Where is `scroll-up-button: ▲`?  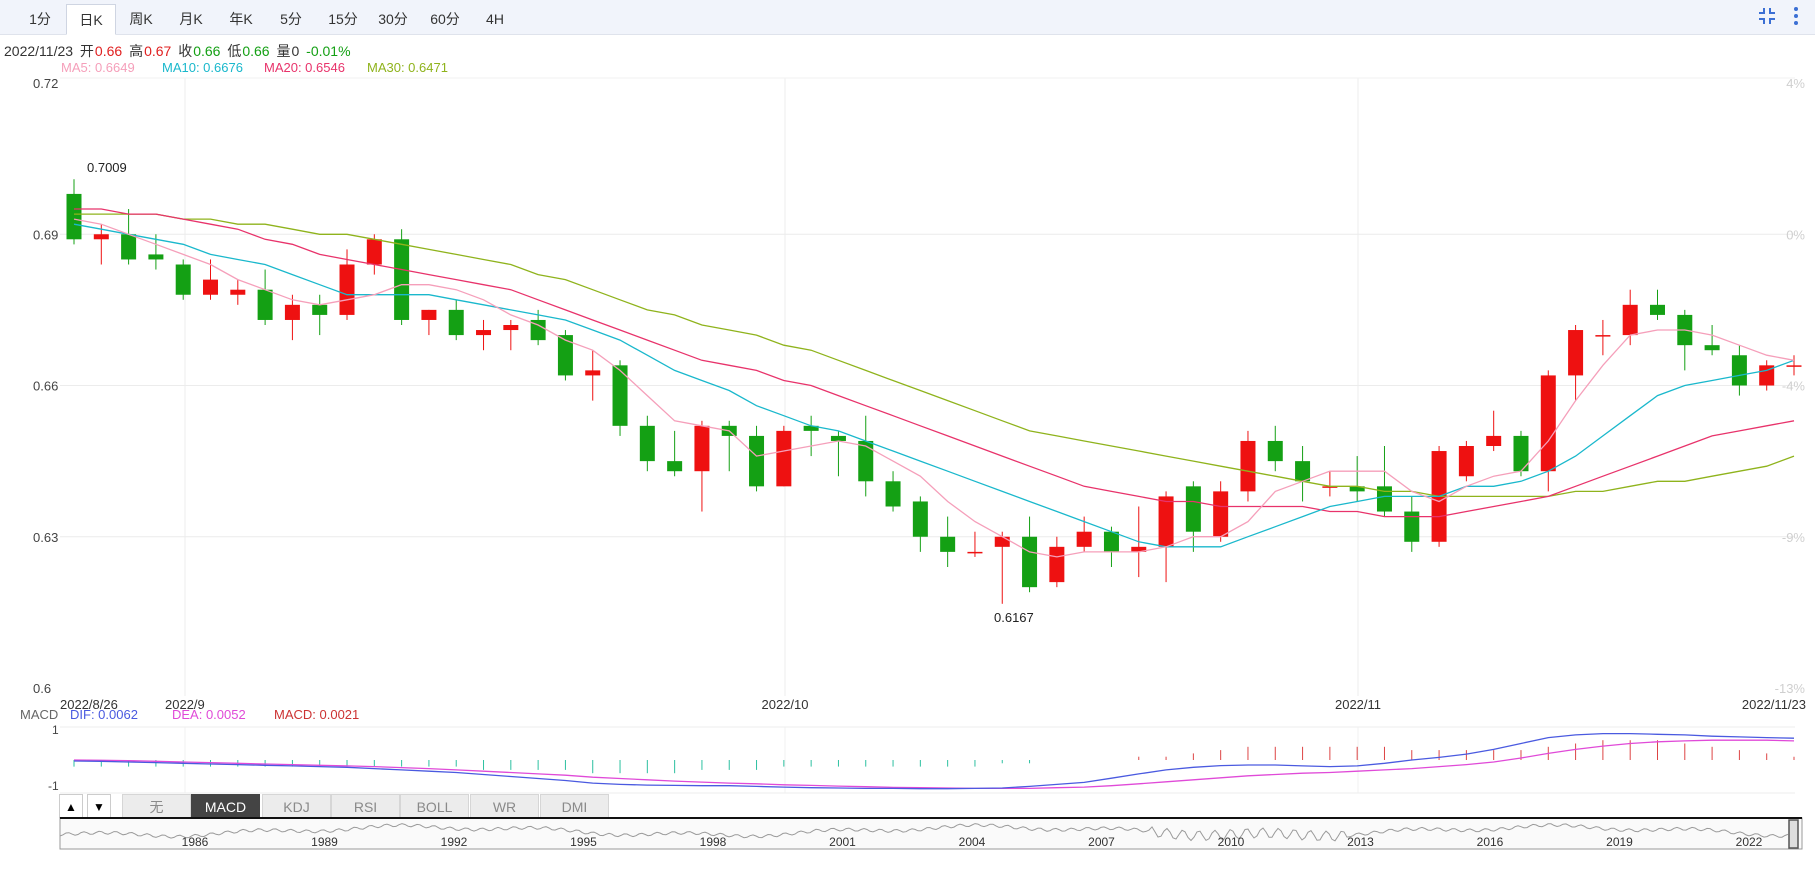 scroll-up-button: ▲ is located at coordinates (71, 806).